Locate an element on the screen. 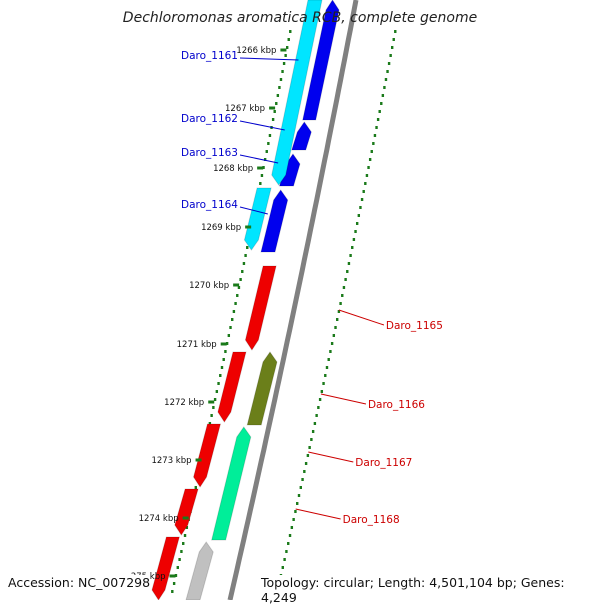  accession-text: Accession: NC_007298 is located at coordinates (79, 582).